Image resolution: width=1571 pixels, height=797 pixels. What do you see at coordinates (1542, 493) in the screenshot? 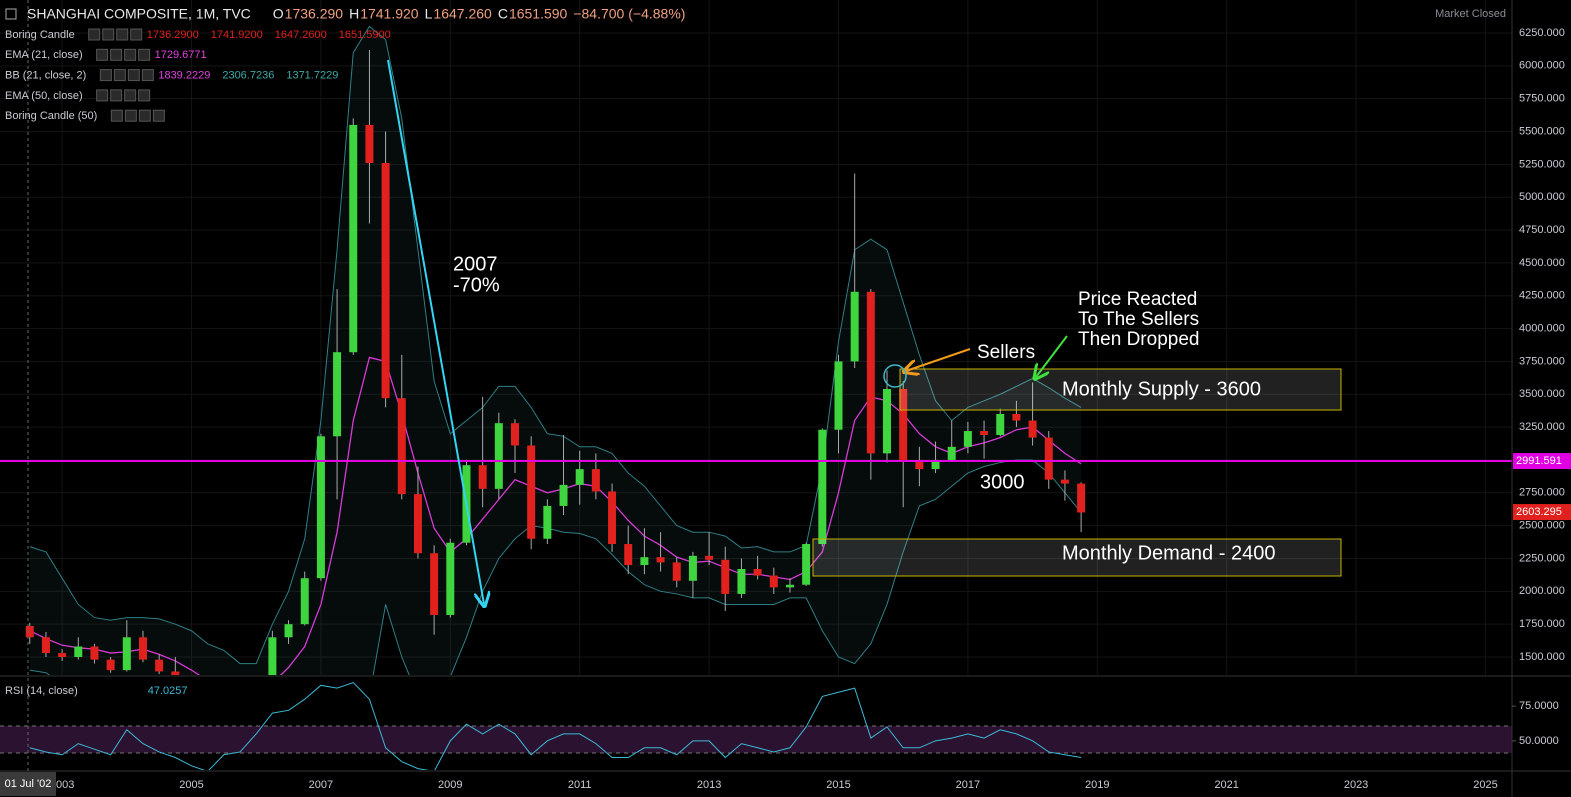
I see `y-tick-label: 2750.000` at bounding box center [1542, 493].